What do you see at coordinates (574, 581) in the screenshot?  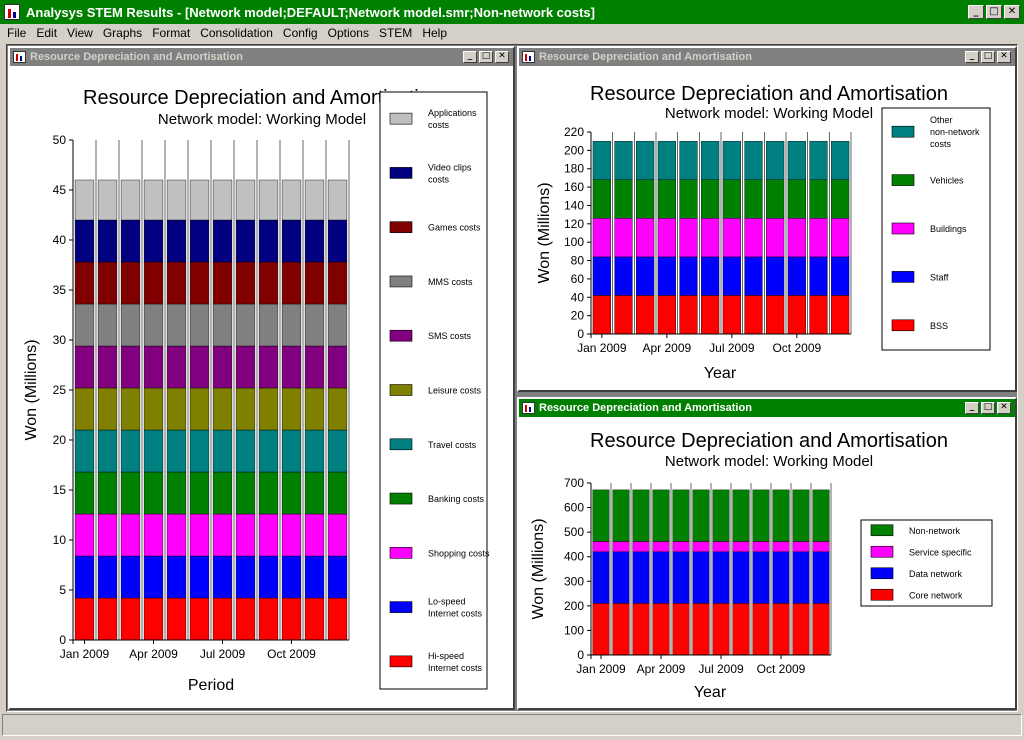 I see `y-tick-label: 300` at bounding box center [574, 581].